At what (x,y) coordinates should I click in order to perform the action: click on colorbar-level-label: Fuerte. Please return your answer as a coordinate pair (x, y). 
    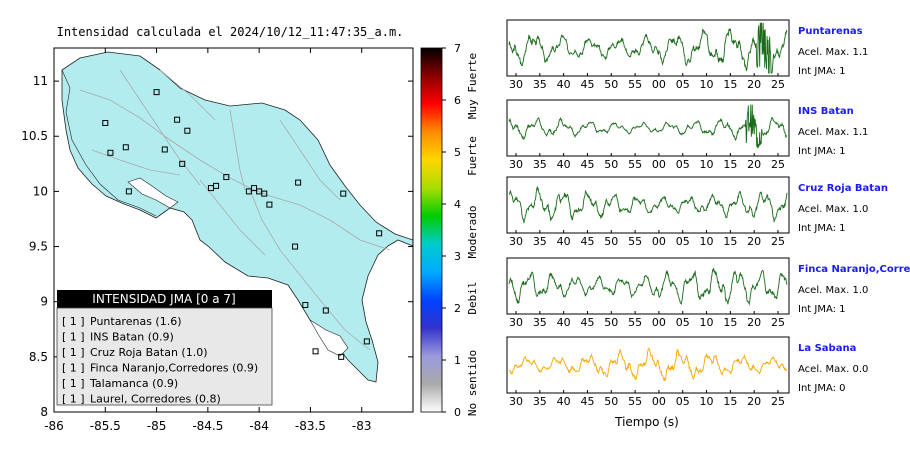
    Looking at the image, I should click on (472, 156).